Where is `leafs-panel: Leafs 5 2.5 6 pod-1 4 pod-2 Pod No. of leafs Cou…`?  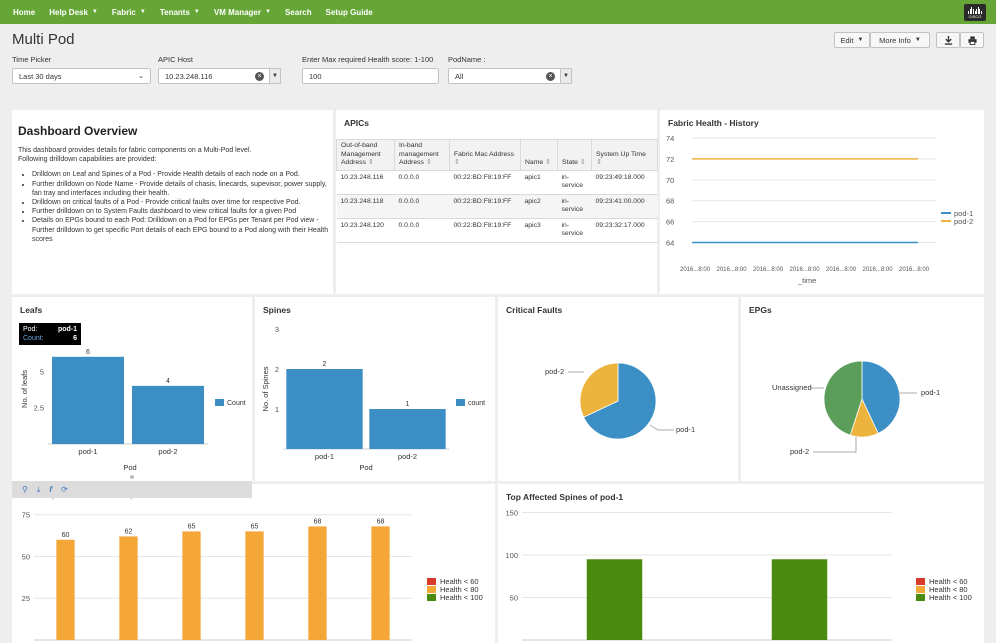 leafs-panel: Leafs 5 2.5 6 pod-1 4 pod-2 Pod No. of leafs Cou… is located at coordinates (132, 389).